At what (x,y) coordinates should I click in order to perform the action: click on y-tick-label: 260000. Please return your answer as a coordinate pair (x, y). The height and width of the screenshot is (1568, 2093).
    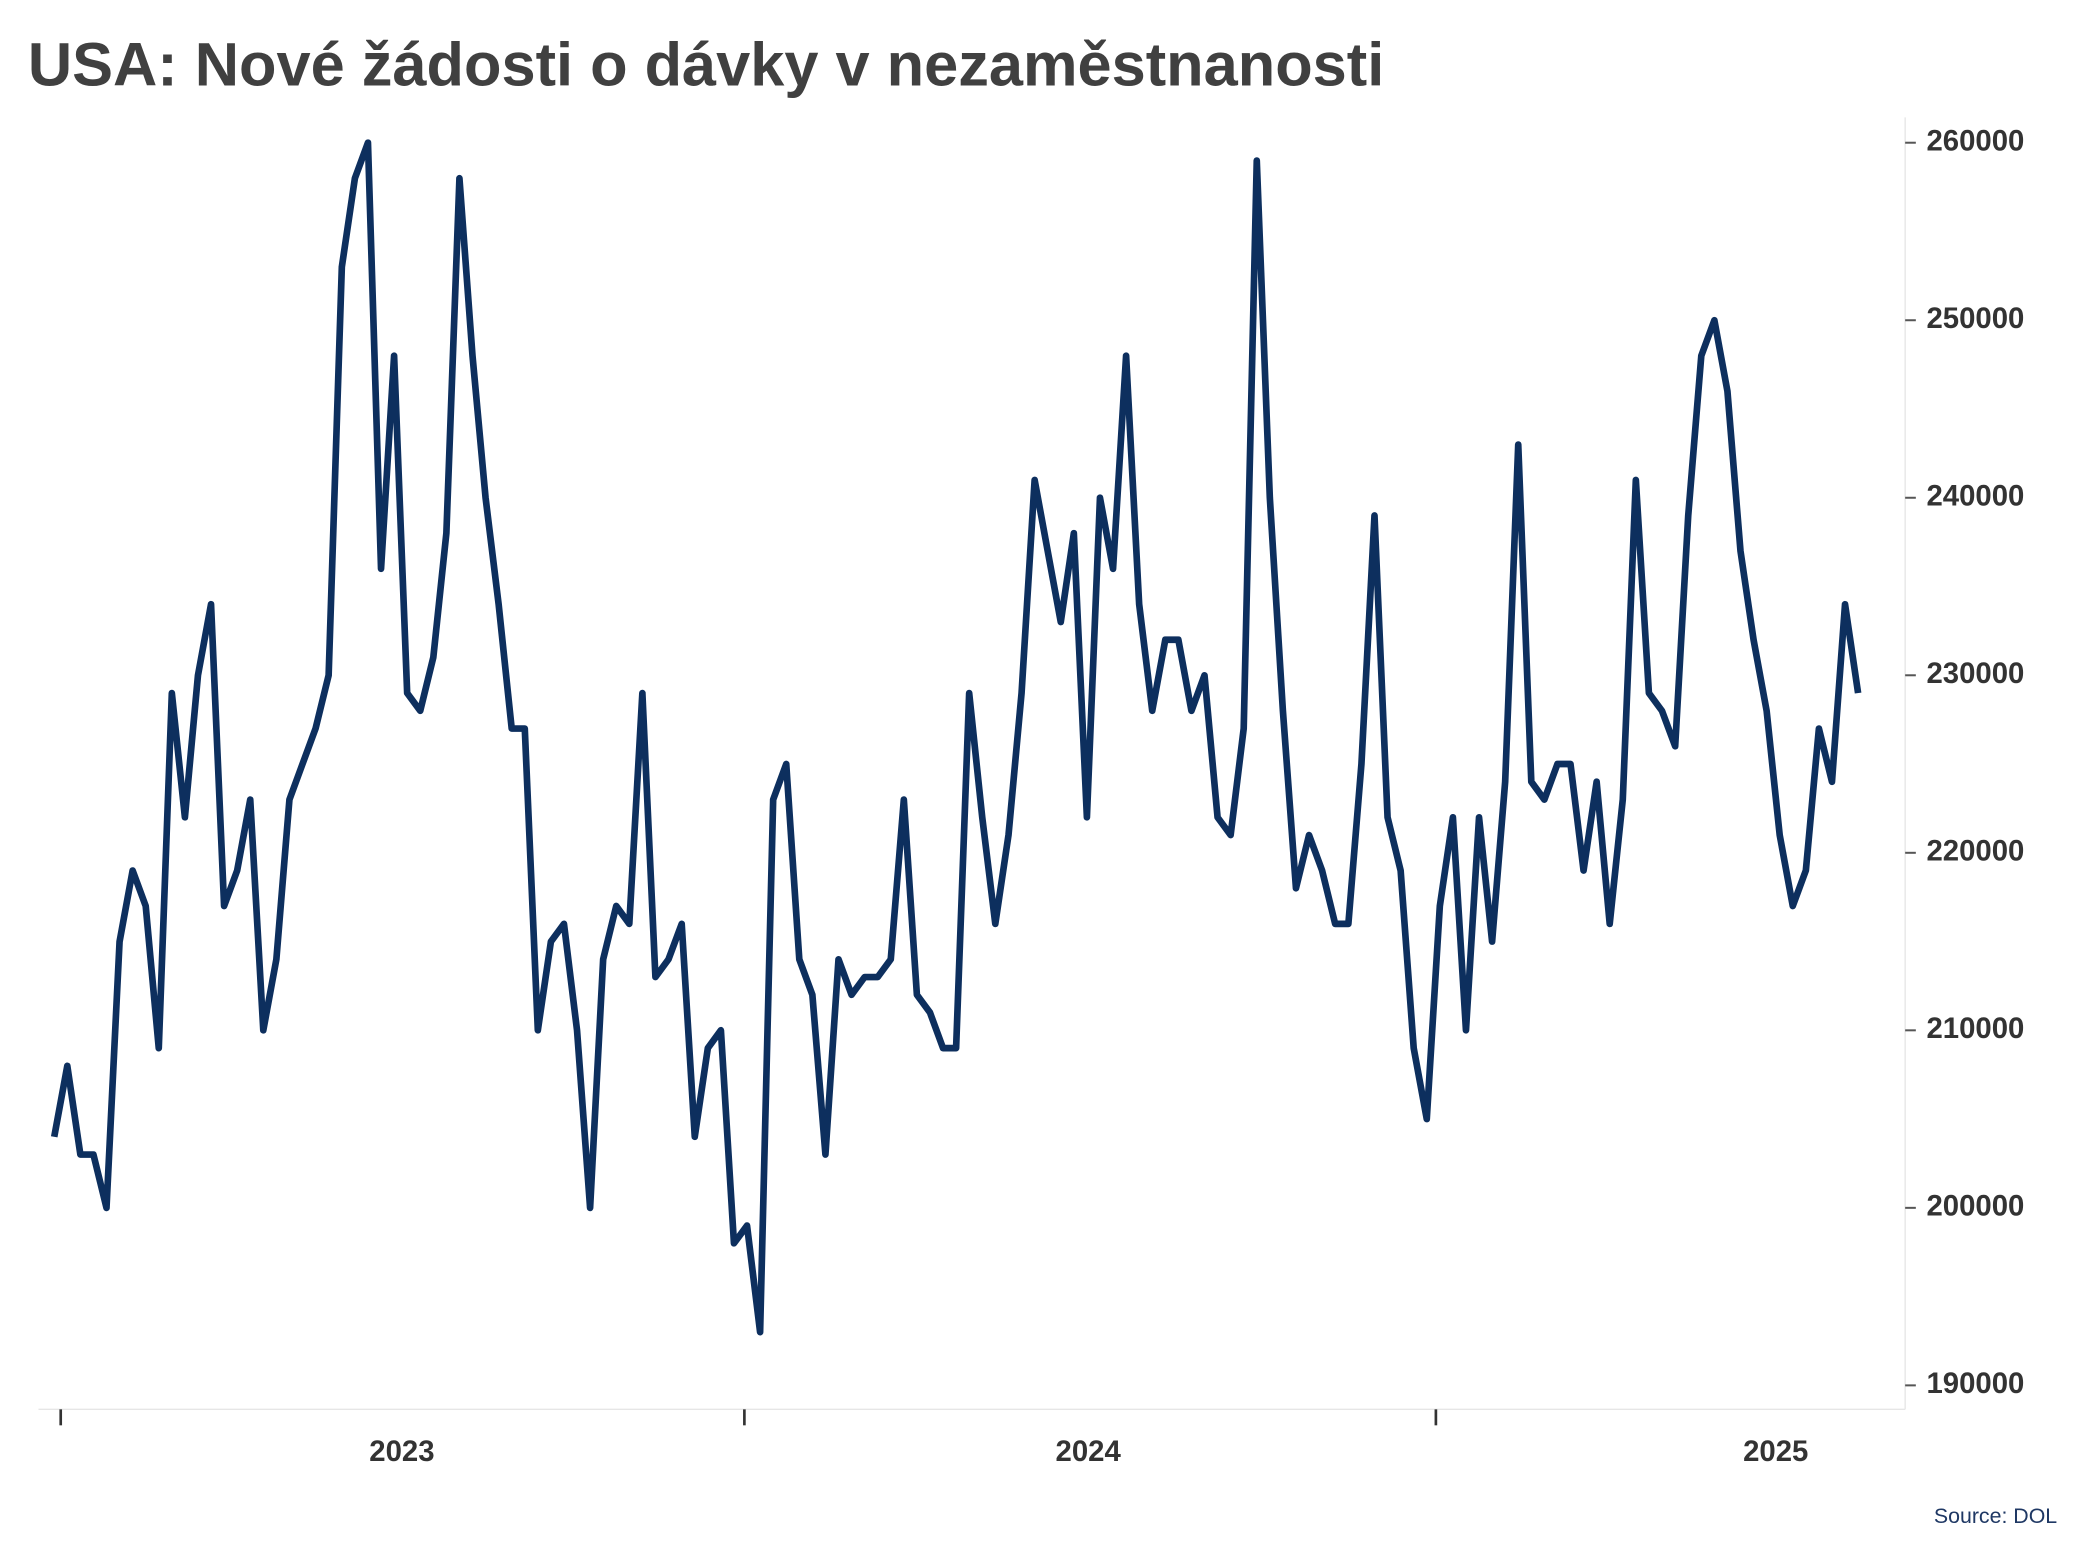
    Looking at the image, I should click on (1976, 140).